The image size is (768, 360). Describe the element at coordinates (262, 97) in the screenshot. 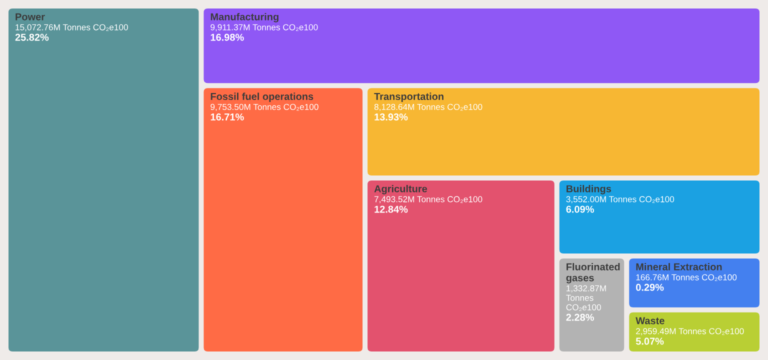

I see `category-label: Fossil fuel operations` at that location.